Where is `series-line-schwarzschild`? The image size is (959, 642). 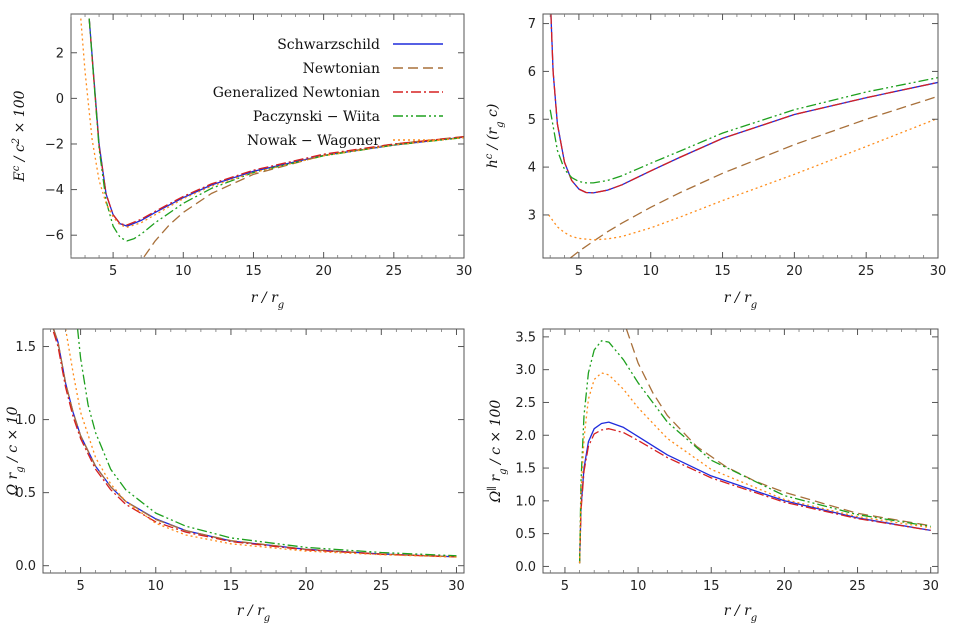 series-line-schwarzschild is located at coordinates (744, 104).